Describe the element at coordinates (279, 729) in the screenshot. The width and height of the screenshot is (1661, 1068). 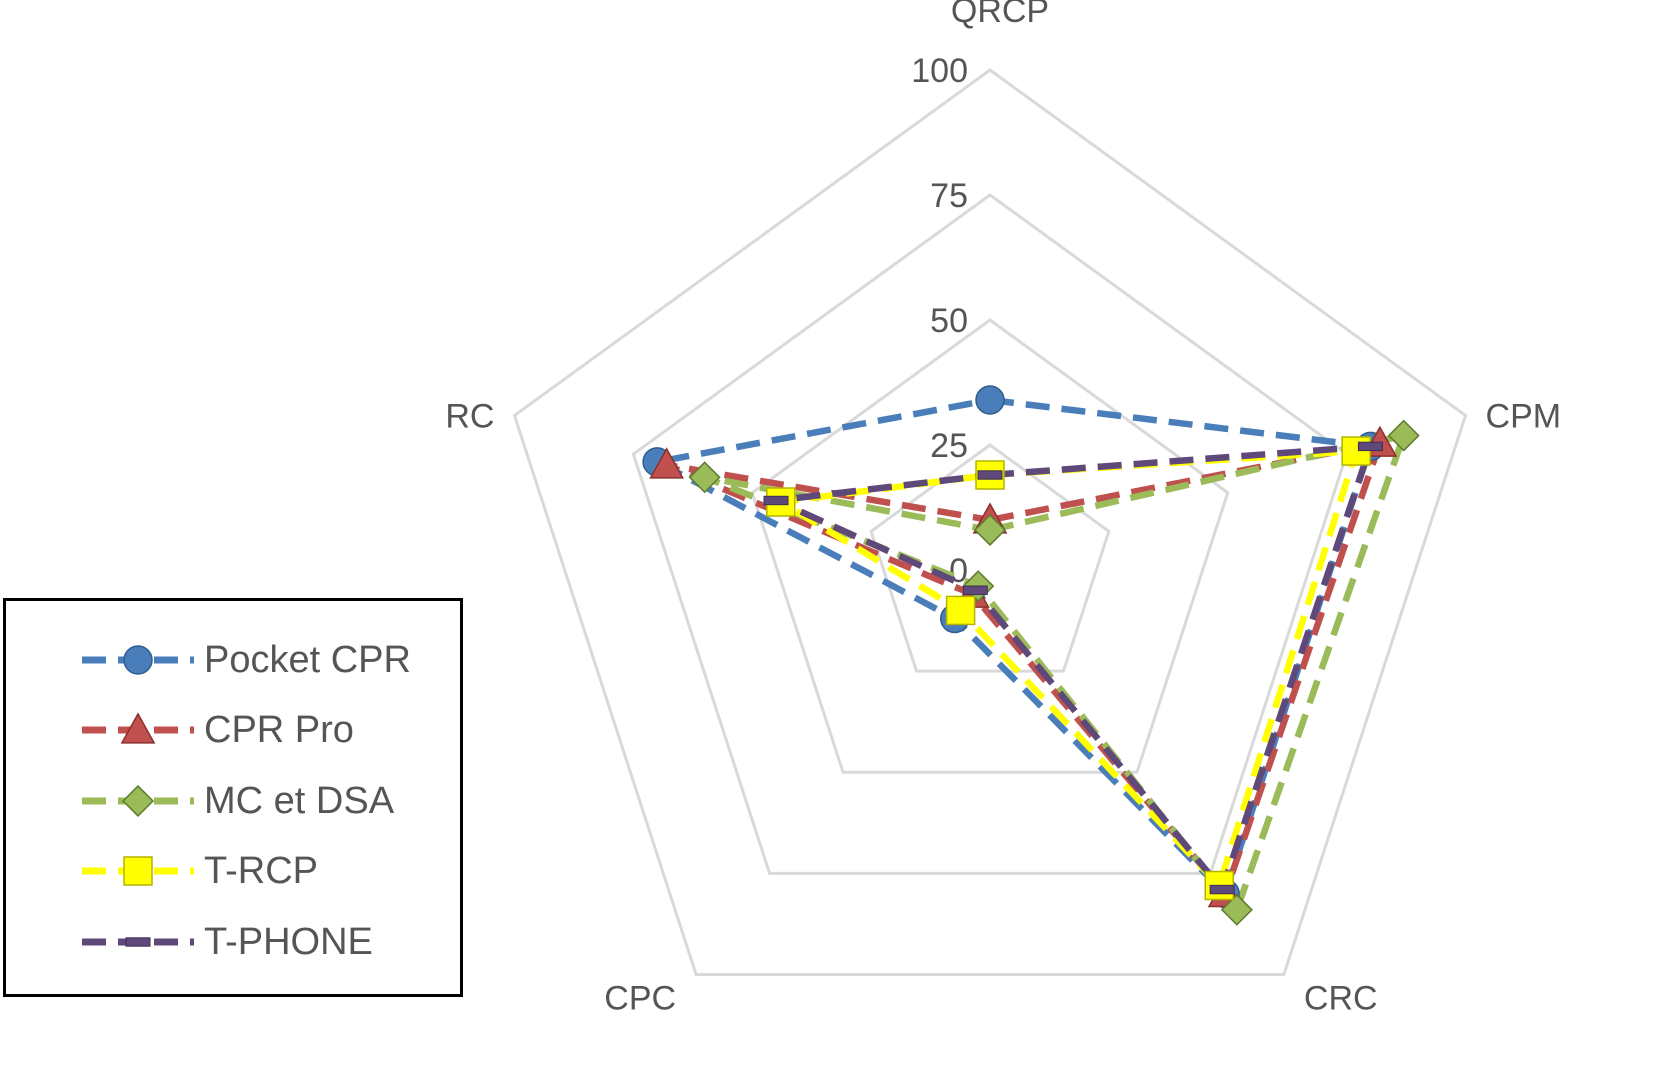
I see `legend-label-cpr-pro: CPR Pro` at that location.